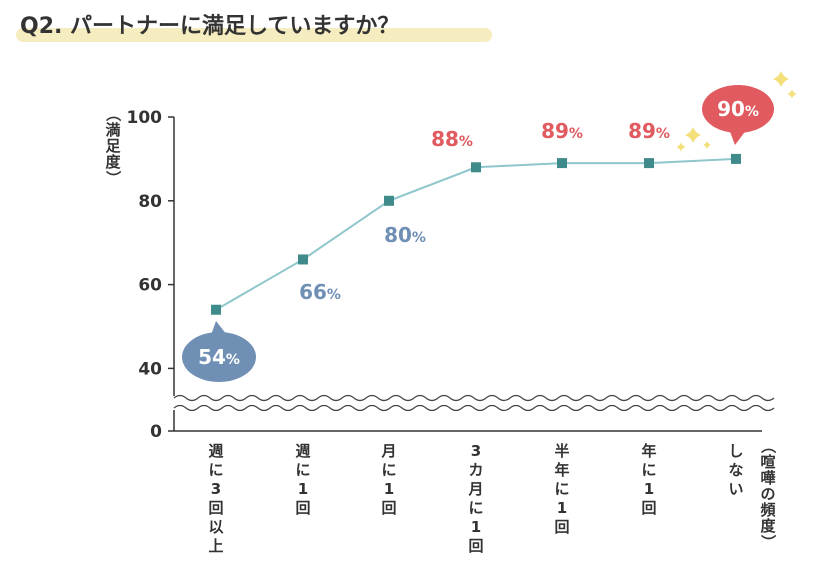  What do you see at coordinates (145, 118) in the screenshot?
I see `y-tick-label: 100` at bounding box center [145, 118].